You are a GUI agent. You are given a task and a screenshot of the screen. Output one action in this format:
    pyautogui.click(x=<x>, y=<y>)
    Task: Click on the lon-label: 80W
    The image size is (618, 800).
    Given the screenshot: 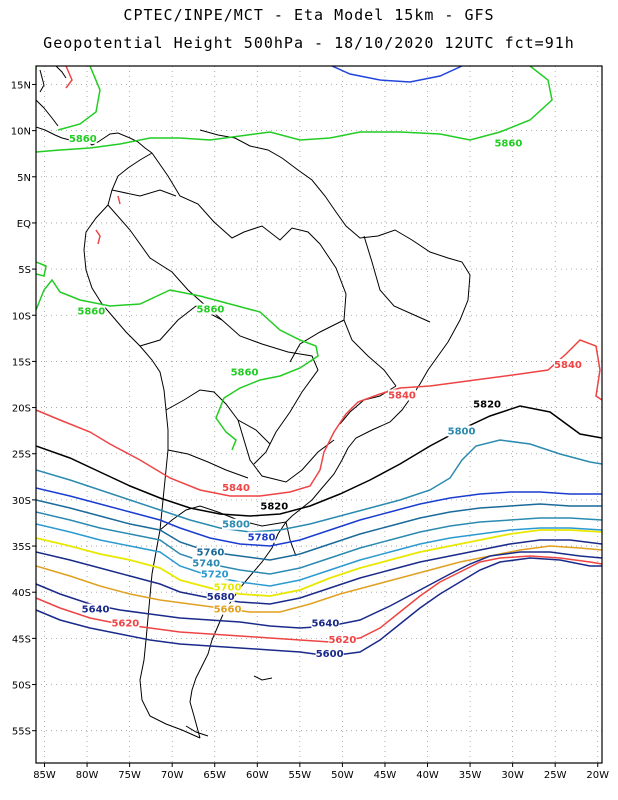 What is the action you would take?
    pyautogui.click(x=87, y=775)
    